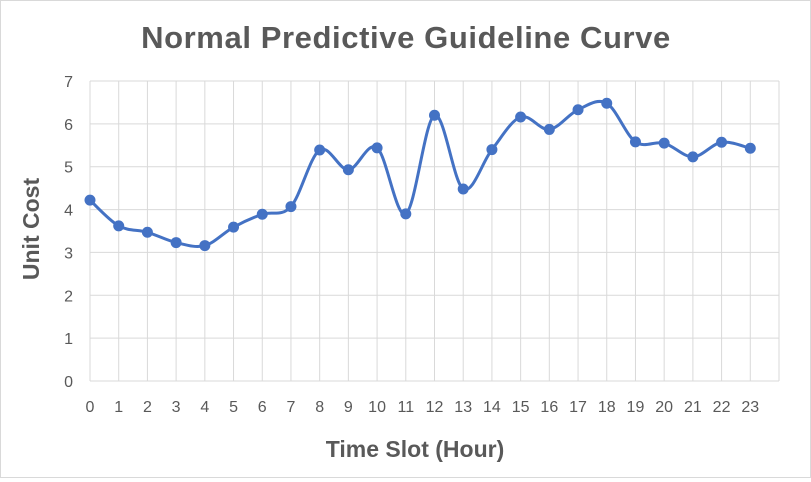 This screenshot has width=811, height=482. What do you see at coordinates (90, 407) in the screenshot?
I see `x-tick-label: 0` at bounding box center [90, 407].